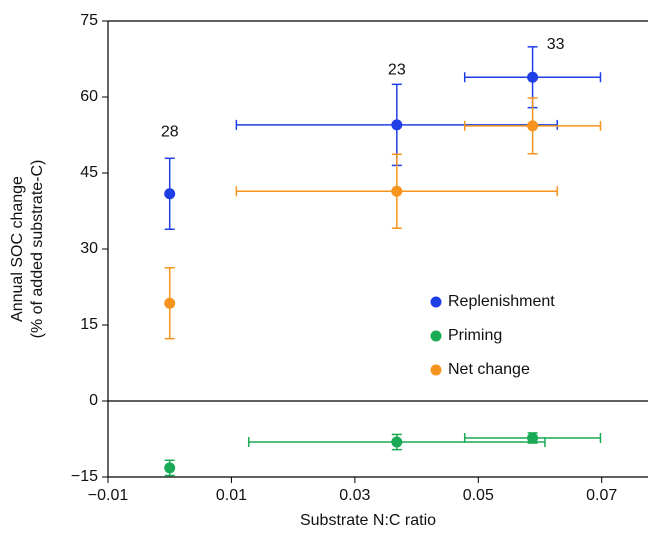 The image size is (649, 539). I want to click on y-tick-label: 60, so click(89, 96).